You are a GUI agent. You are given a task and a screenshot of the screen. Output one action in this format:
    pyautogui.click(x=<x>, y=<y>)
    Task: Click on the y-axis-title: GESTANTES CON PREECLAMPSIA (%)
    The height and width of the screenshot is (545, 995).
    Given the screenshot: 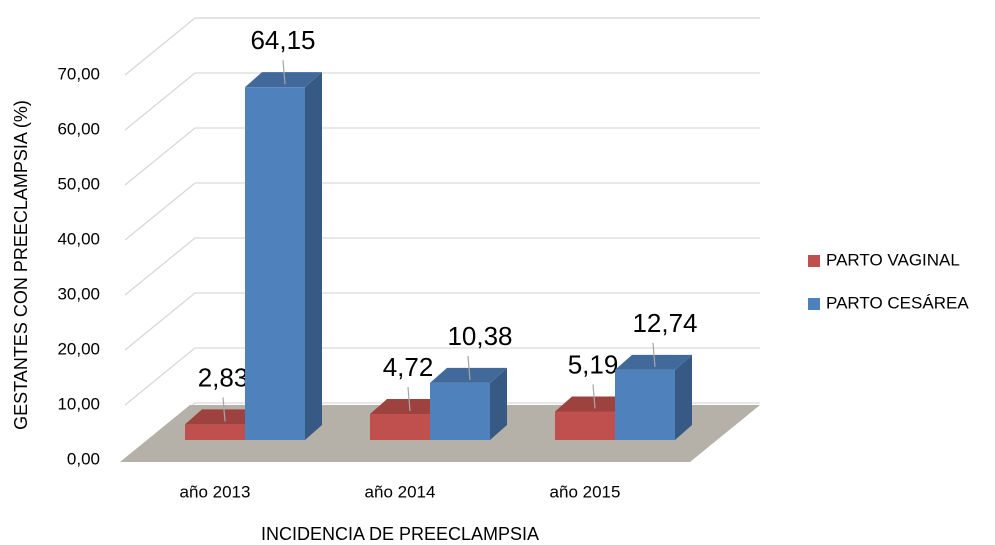 What is the action you would take?
    pyautogui.click(x=21, y=265)
    